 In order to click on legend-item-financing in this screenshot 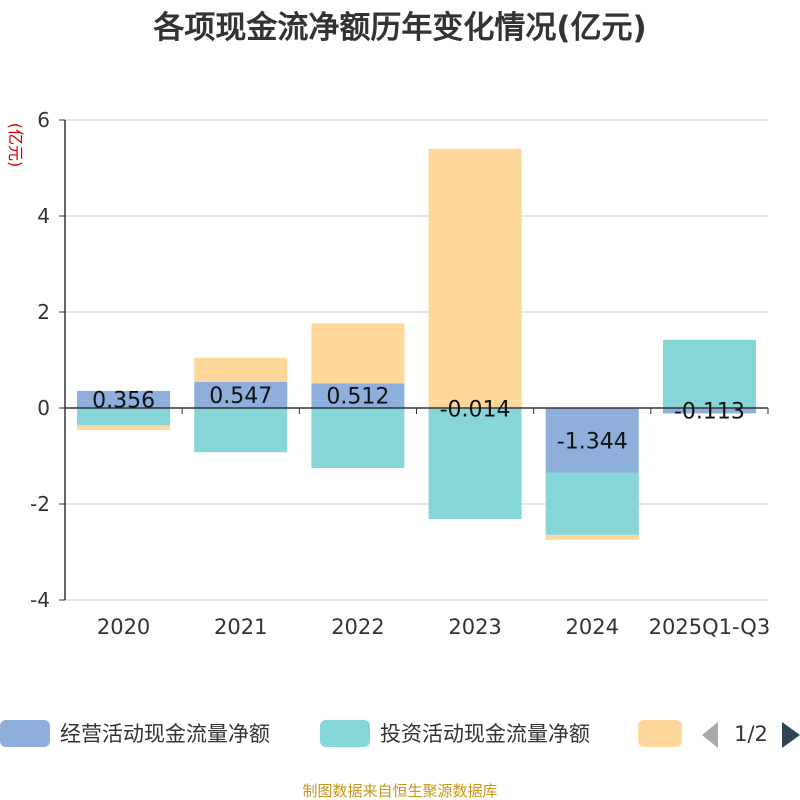, I will do `click(660, 733)`.